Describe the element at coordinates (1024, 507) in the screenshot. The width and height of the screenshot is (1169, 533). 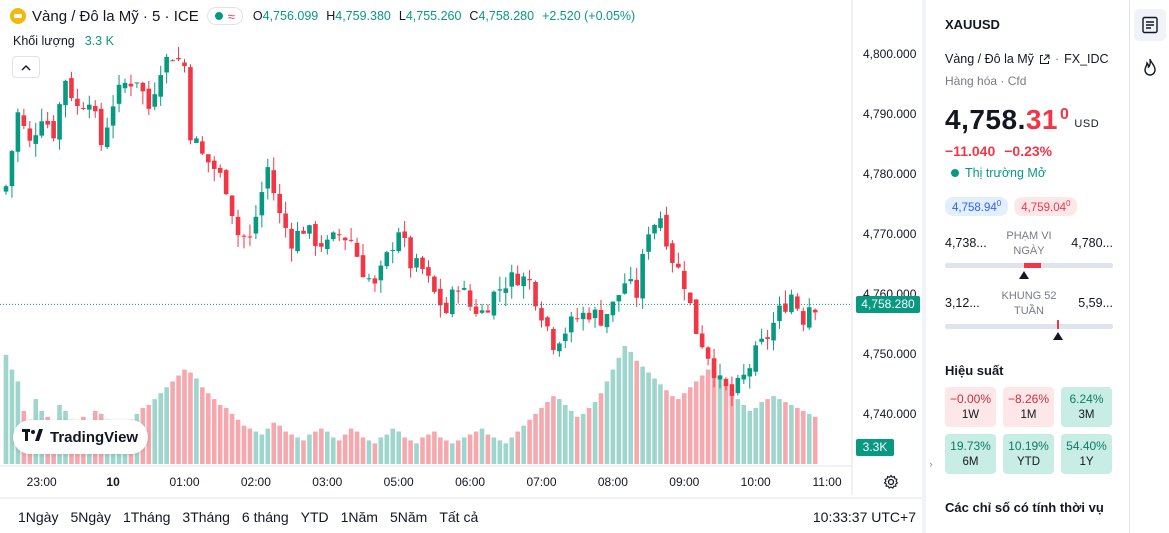
I see `seasonals-title: Các chỉ số có tính thời vụ` at that location.